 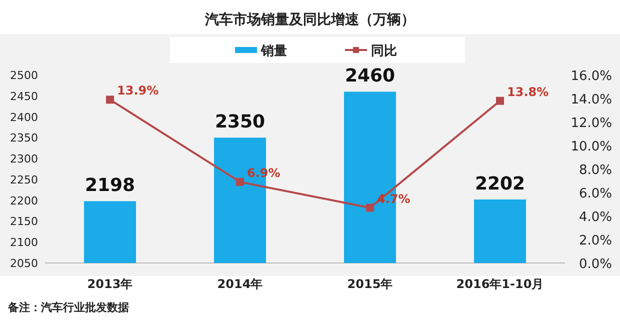 What do you see at coordinates (24, 96) in the screenshot?
I see `y-tick-label: 2450` at bounding box center [24, 96].